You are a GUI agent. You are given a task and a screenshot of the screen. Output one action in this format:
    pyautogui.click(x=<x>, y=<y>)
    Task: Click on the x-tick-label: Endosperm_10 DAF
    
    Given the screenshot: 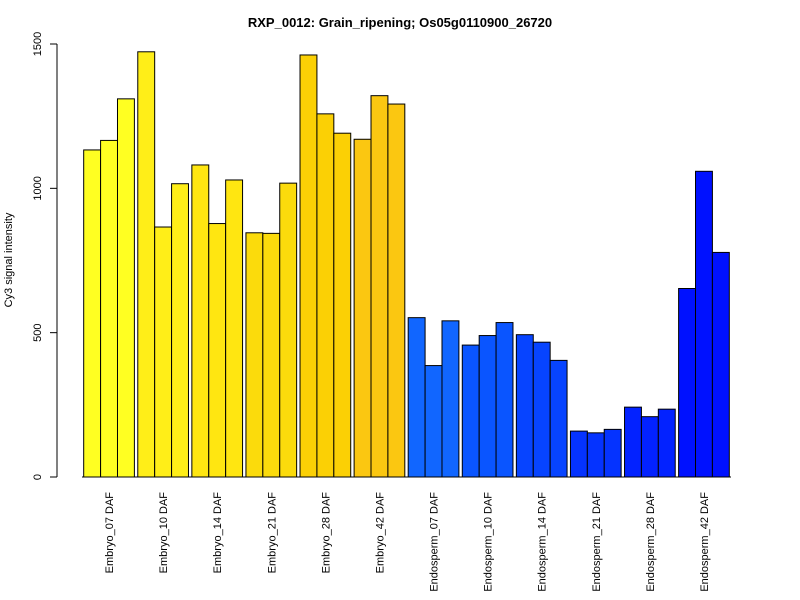 What is the action you would take?
    pyautogui.click(x=489, y=542)
    